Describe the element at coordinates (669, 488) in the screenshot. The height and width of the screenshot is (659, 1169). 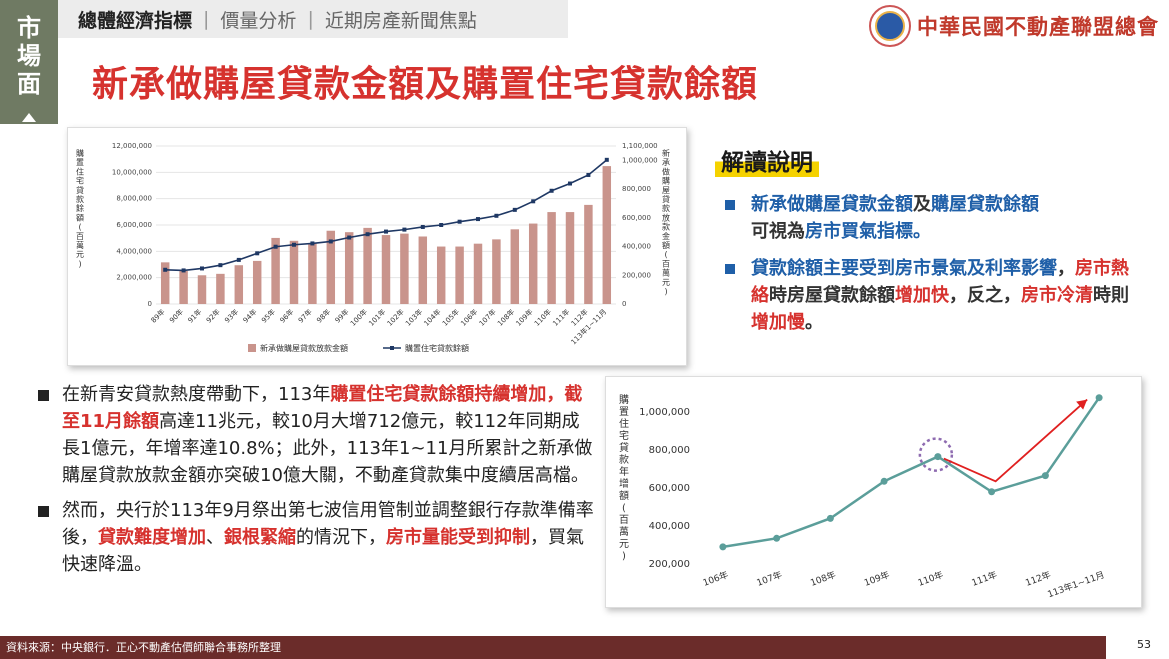
I see `y-tick-label: 600,000` at that location.